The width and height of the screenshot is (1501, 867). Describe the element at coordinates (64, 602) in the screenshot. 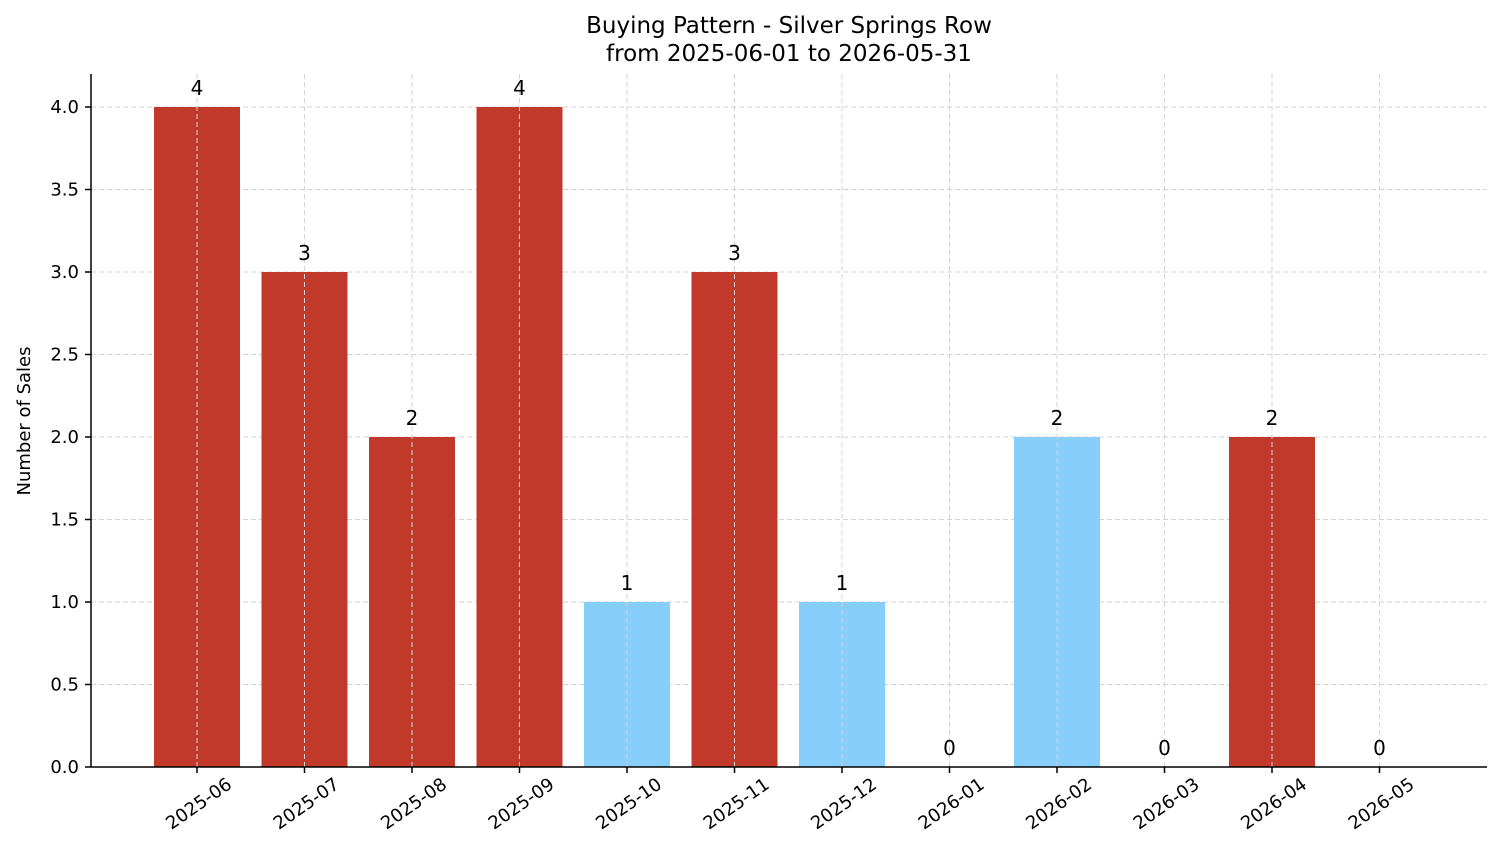

I see `y-tick-label: 1.0` at that location.